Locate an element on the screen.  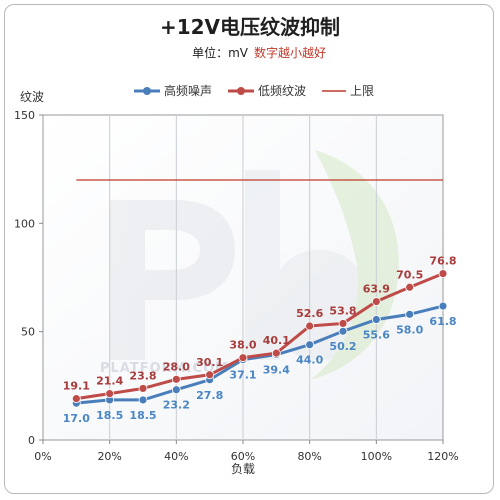
data-label-high: 23.2 is located at coordinates (176, 405).